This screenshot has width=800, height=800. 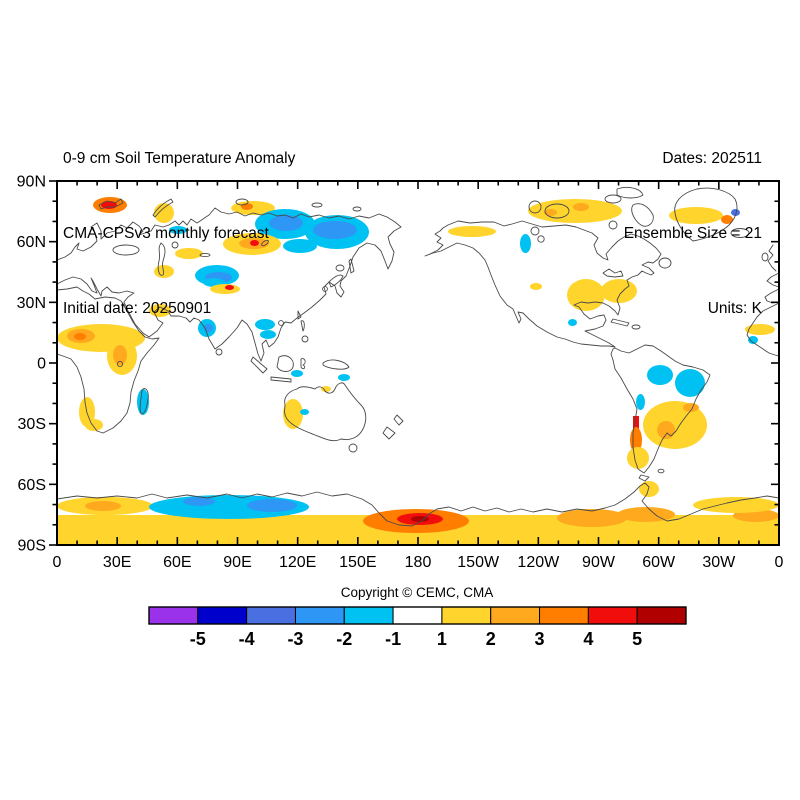 What do you see at coordinates (265, 243) in the screenshot?
I see `coast-lake-baikal` at bounding box center [265, 243].